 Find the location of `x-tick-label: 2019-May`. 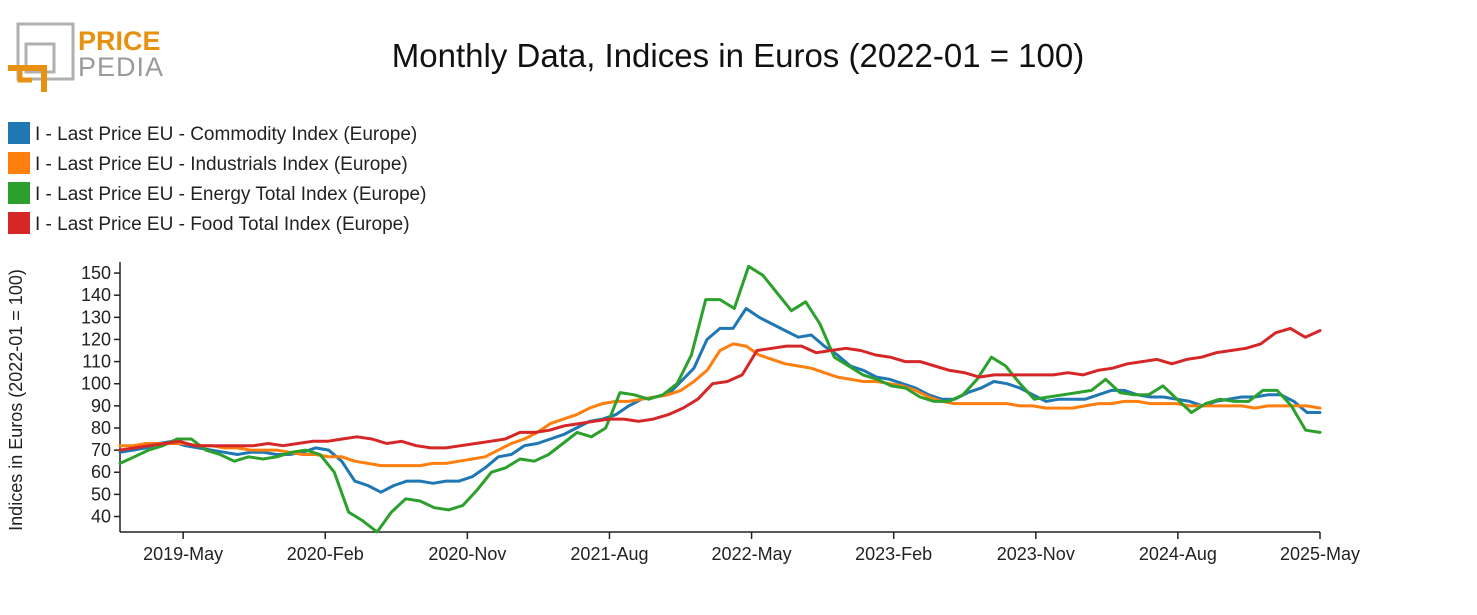

x-tick-label: 2019-May is located at coordinates (183, 554).